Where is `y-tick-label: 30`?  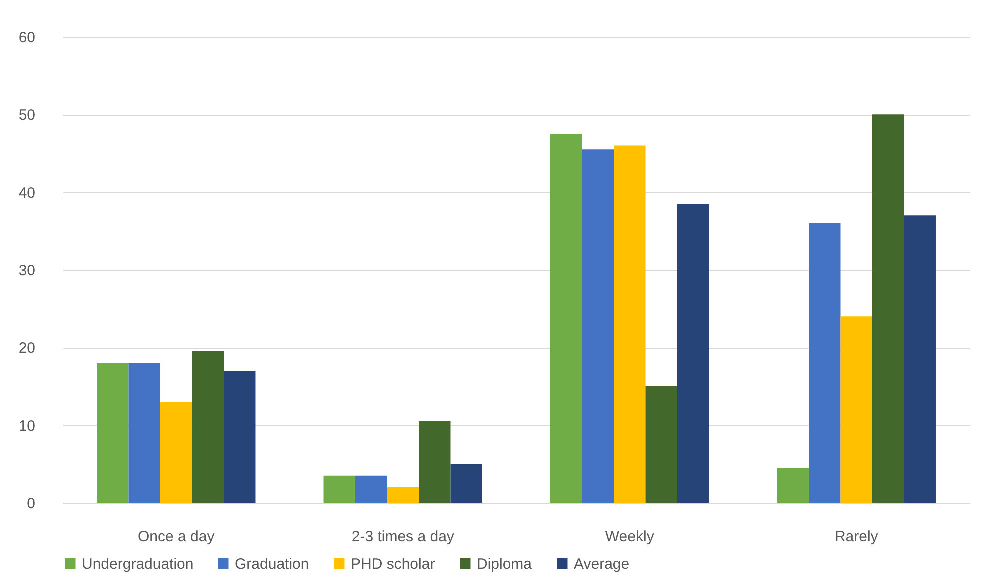
y-tick-label: 30 is located at coordinates (27, 271).